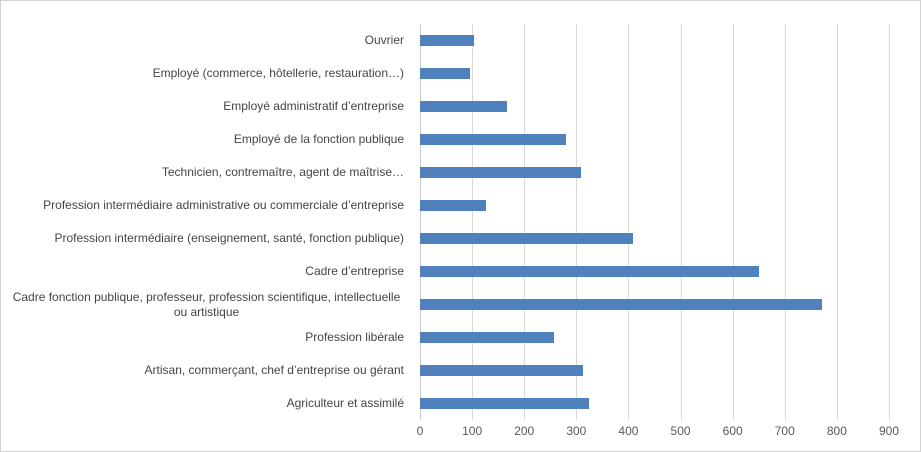 The width and height of the screenshot is (921, 452). What do you see at coordinates (354, 337) in the screenshot?
I see `category-label: Profession libérale` at bounding box center [354, 337].